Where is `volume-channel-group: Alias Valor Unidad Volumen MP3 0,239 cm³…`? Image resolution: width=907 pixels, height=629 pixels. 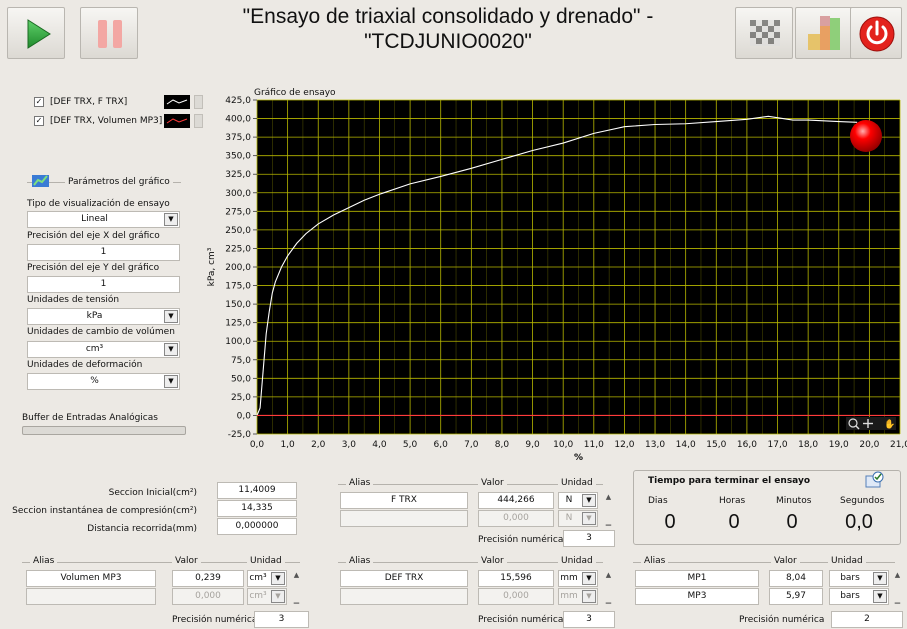
volume-channel-group: Alias Valor Unidad Volumen MP3 0,239 cm³… is located at coordinates (167, 592).